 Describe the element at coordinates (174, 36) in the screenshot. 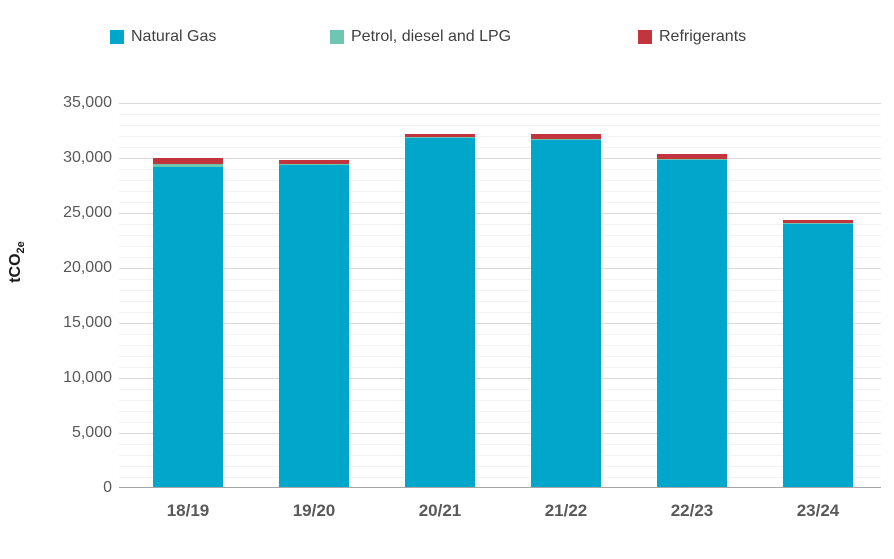

I see `legend-label-natural-gas: Natural Gas` at that location.